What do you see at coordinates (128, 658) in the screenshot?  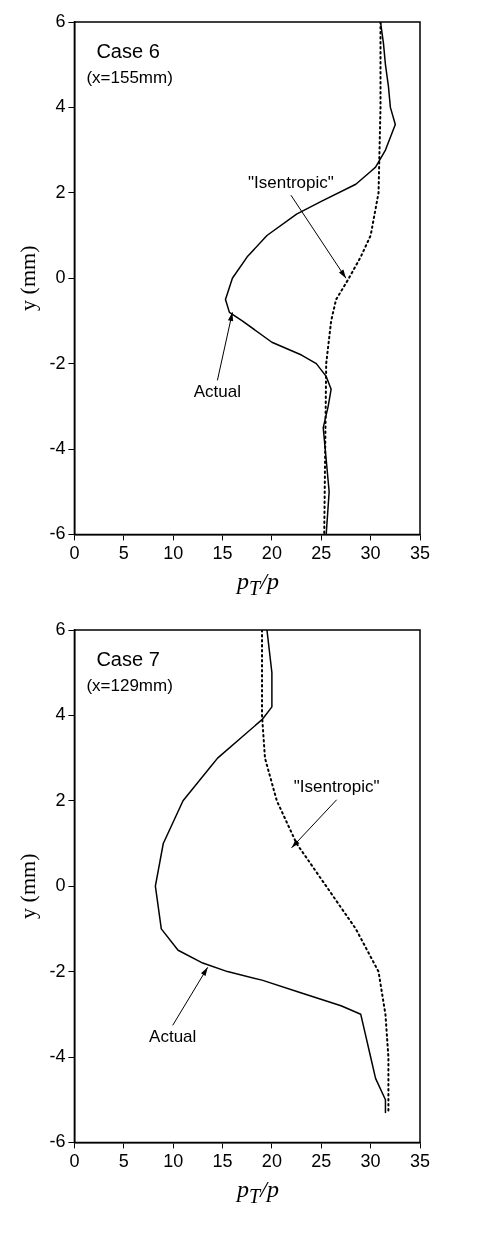 I see `annotation: Case 7` at bounding box center [128, 658].